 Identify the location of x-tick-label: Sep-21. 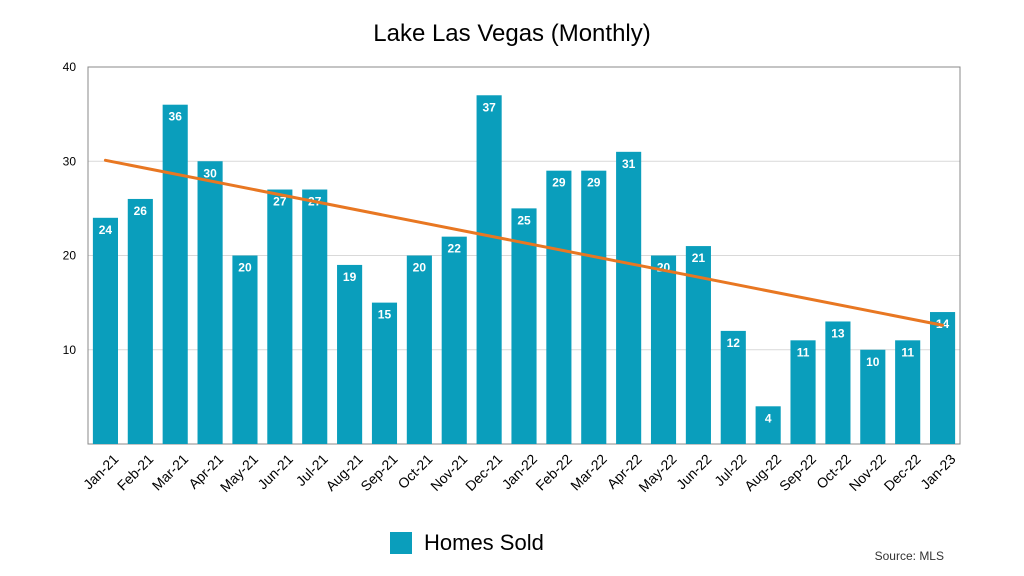
(378, 472).